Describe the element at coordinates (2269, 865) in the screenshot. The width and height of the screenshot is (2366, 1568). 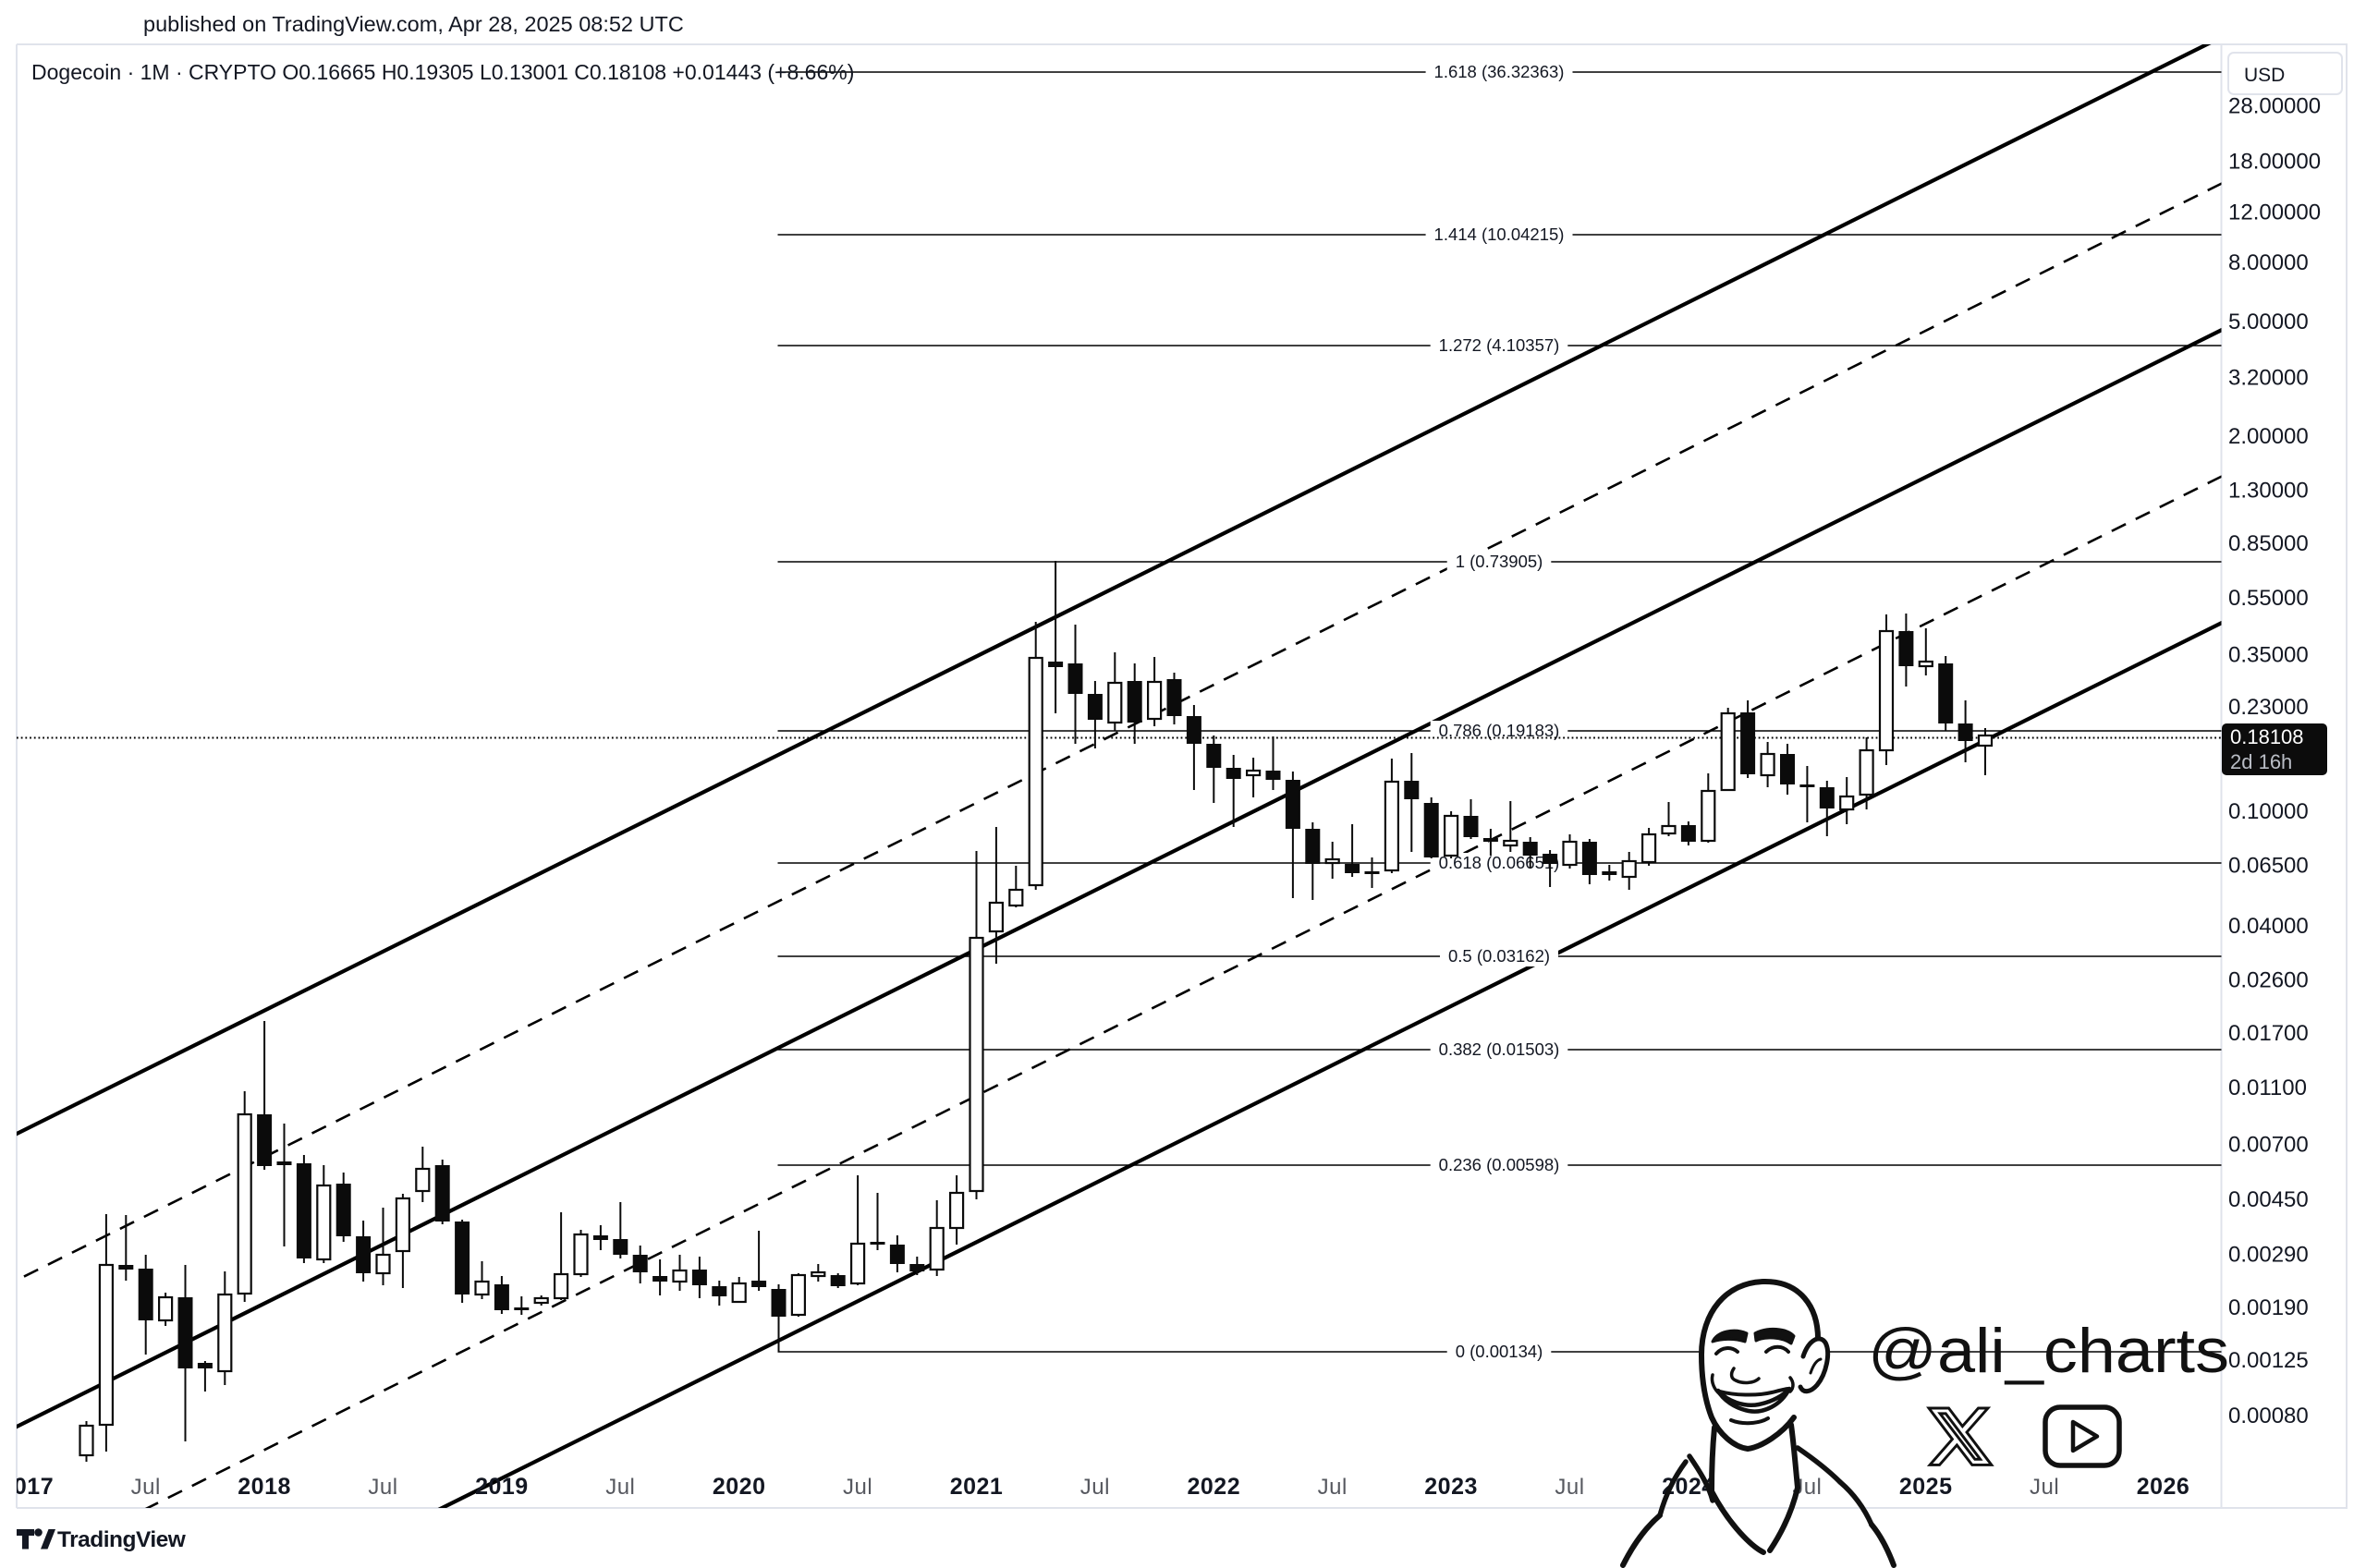
I see `svg-text: 0.06500` at that location.